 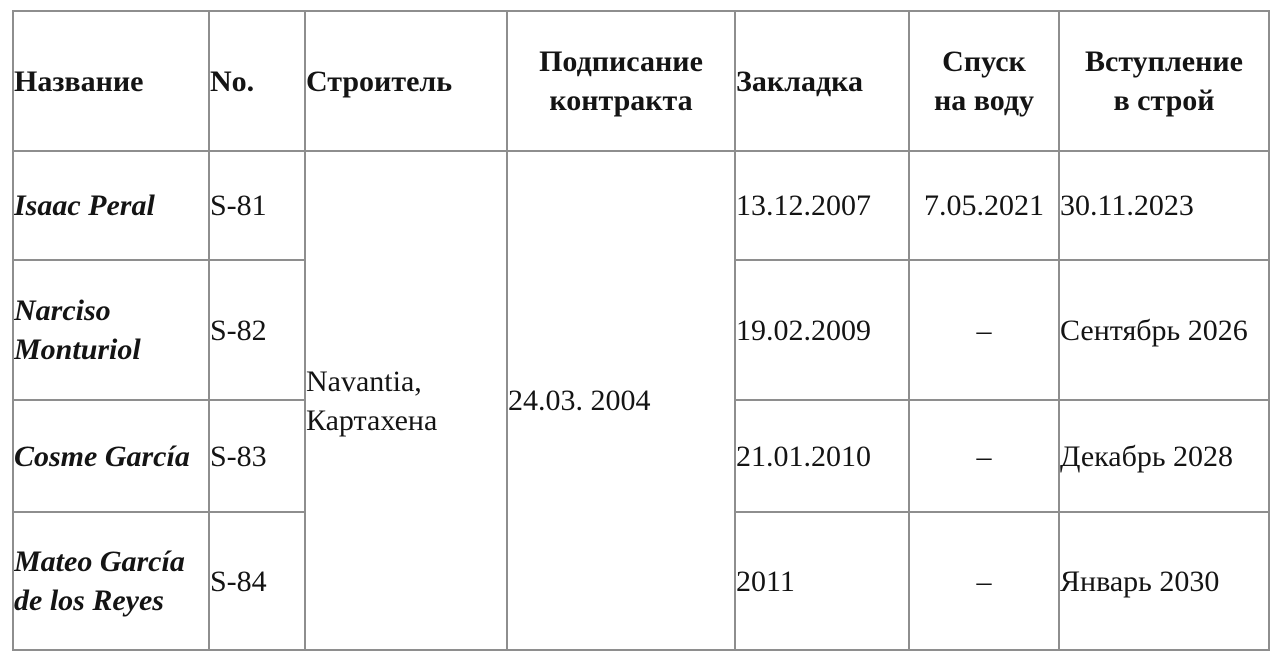 What do you see at coordinates (984, 81) in the screenshot?
I see `header-launched: Спуск на воду` at bounding box center [984, 81].